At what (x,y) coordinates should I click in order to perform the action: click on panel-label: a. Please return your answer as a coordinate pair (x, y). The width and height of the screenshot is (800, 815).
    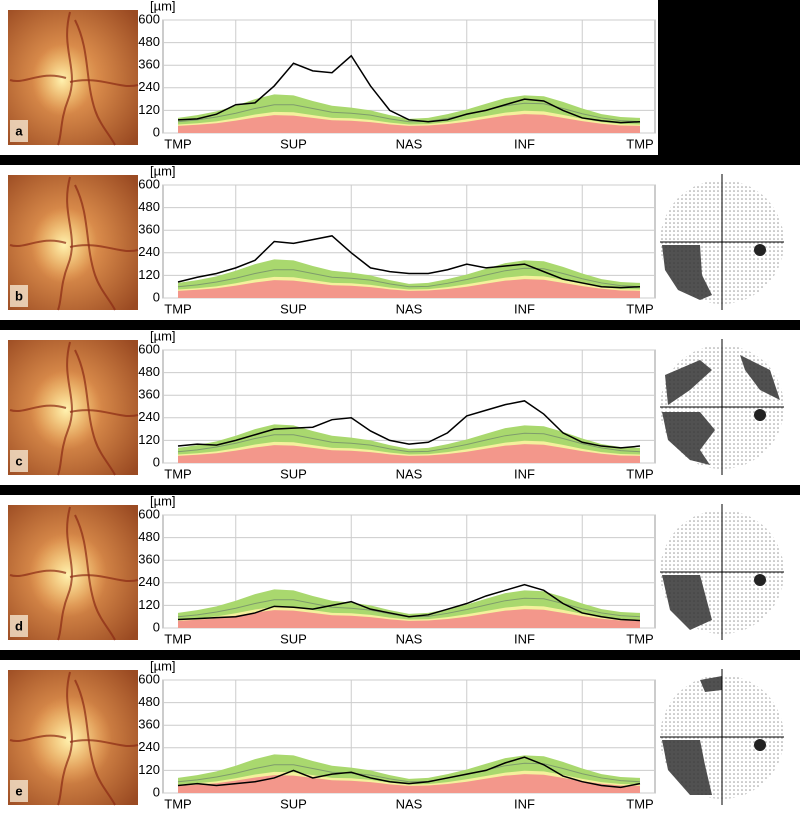
    Looking at the image, I should click on (19, 130).